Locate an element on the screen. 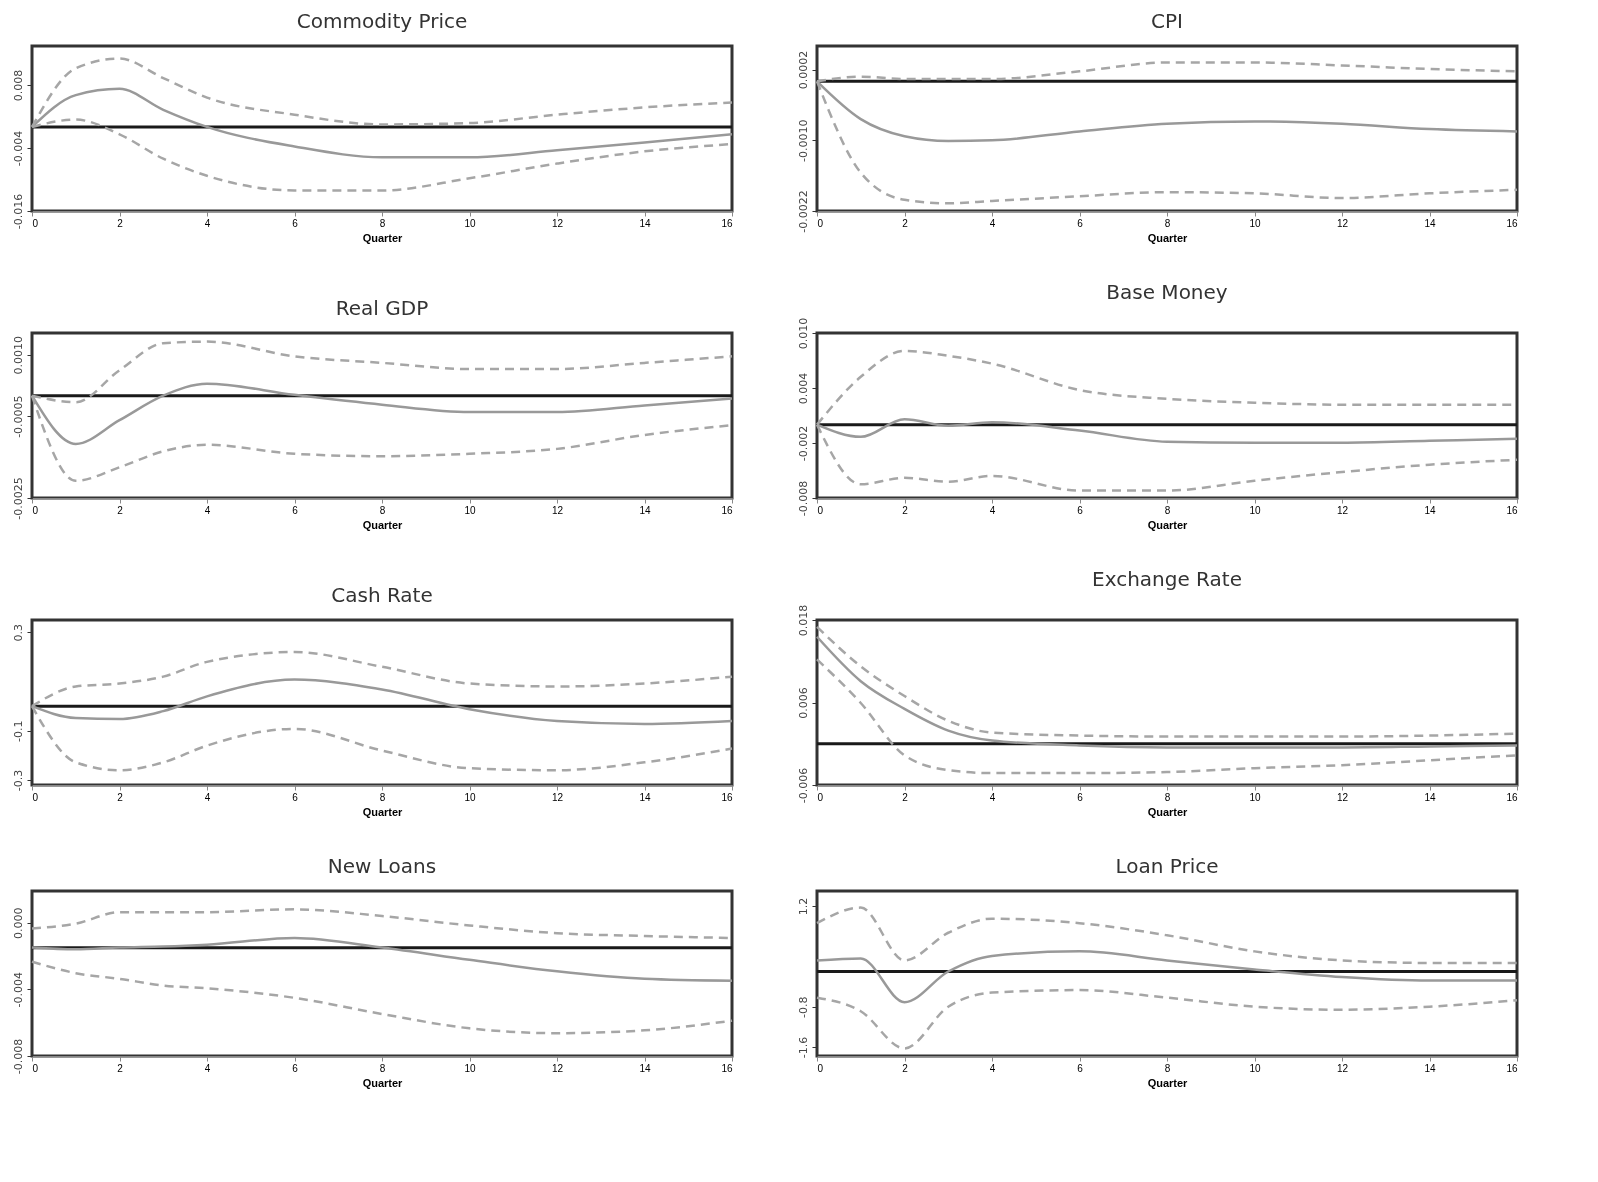  y-tick-label: 0.0002 is located at coordinates (803, 70).